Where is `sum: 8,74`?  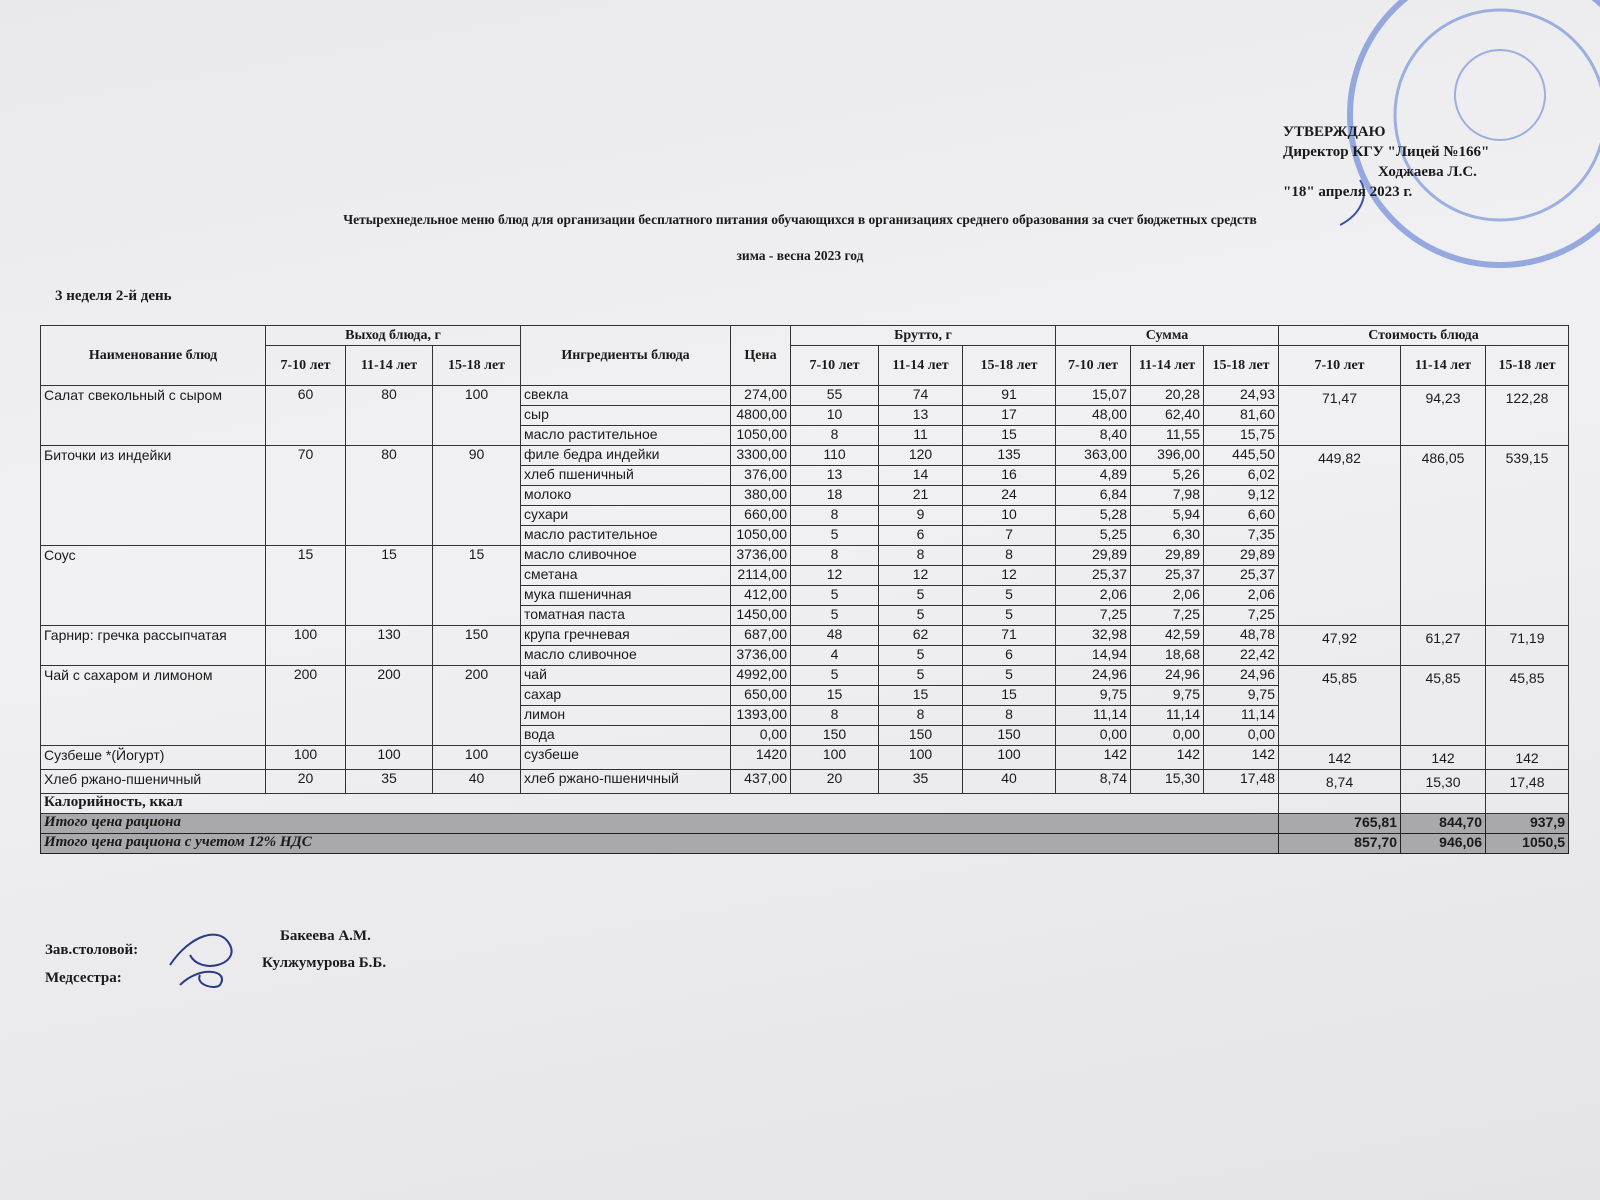
sum: 8,74 is located at coordinates (1093, 781).